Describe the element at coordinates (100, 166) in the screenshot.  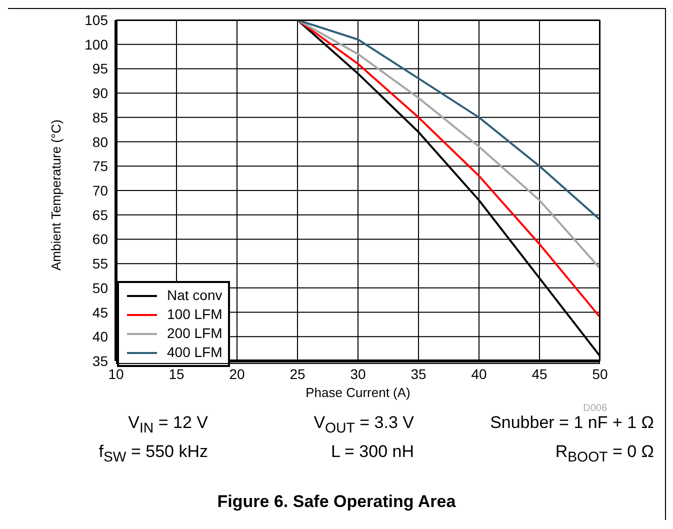
I see `y-tick-label: 75` at that location.